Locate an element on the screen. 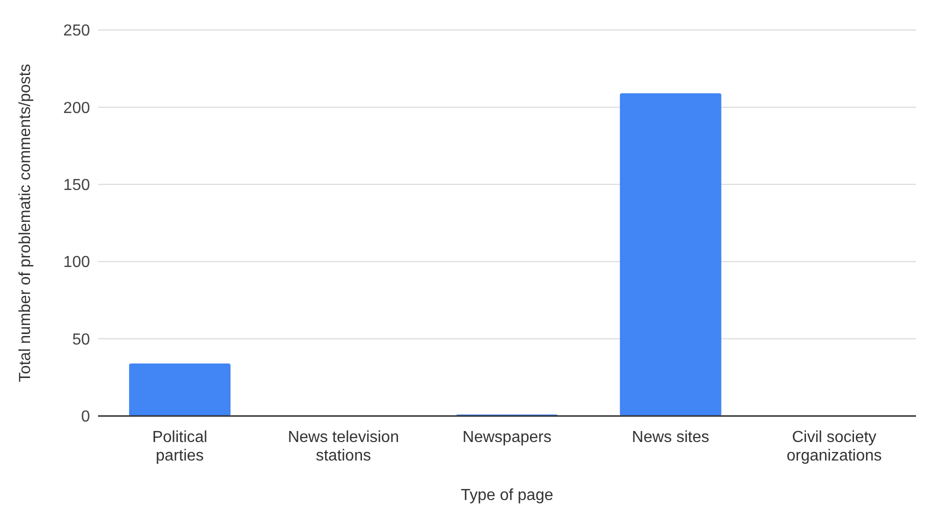  y-tick-label: 100 is located at coordinates (76, 263).